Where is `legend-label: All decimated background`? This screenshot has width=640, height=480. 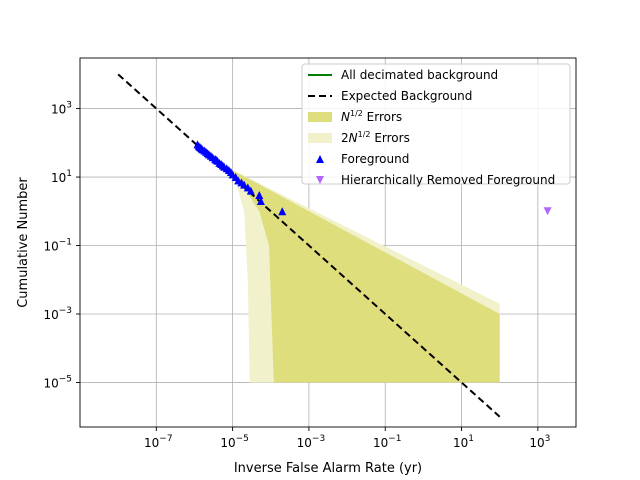 legend-label: All decimated background is located at coordinates (419, 75).